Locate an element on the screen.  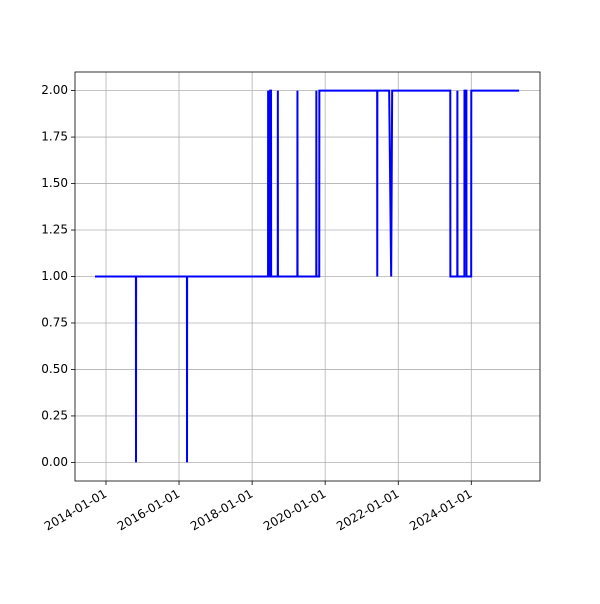
x-tick-label: 2024-01-01 is located at coordinates (440, 510).